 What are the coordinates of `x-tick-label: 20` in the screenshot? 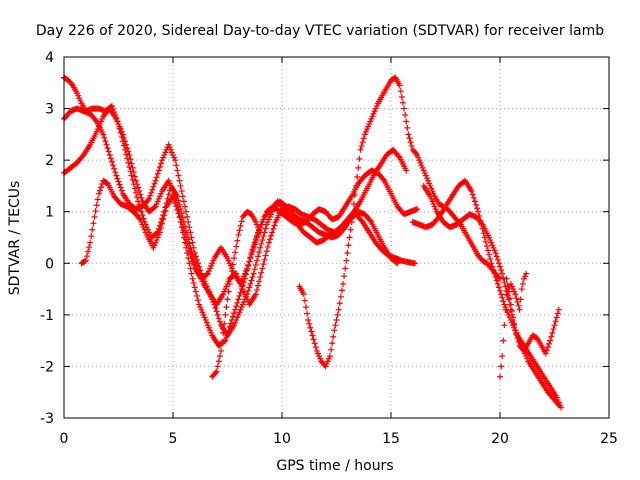 It's located at (500, 439).